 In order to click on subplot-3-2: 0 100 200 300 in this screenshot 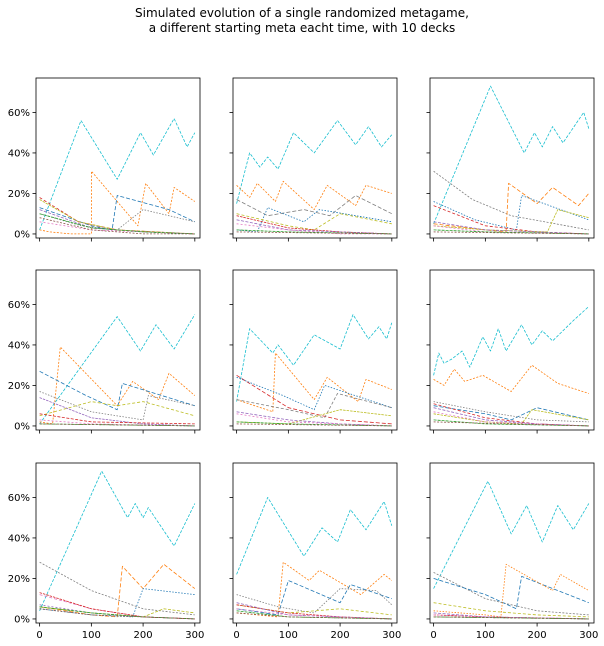, I will do `click(315, 551)`.